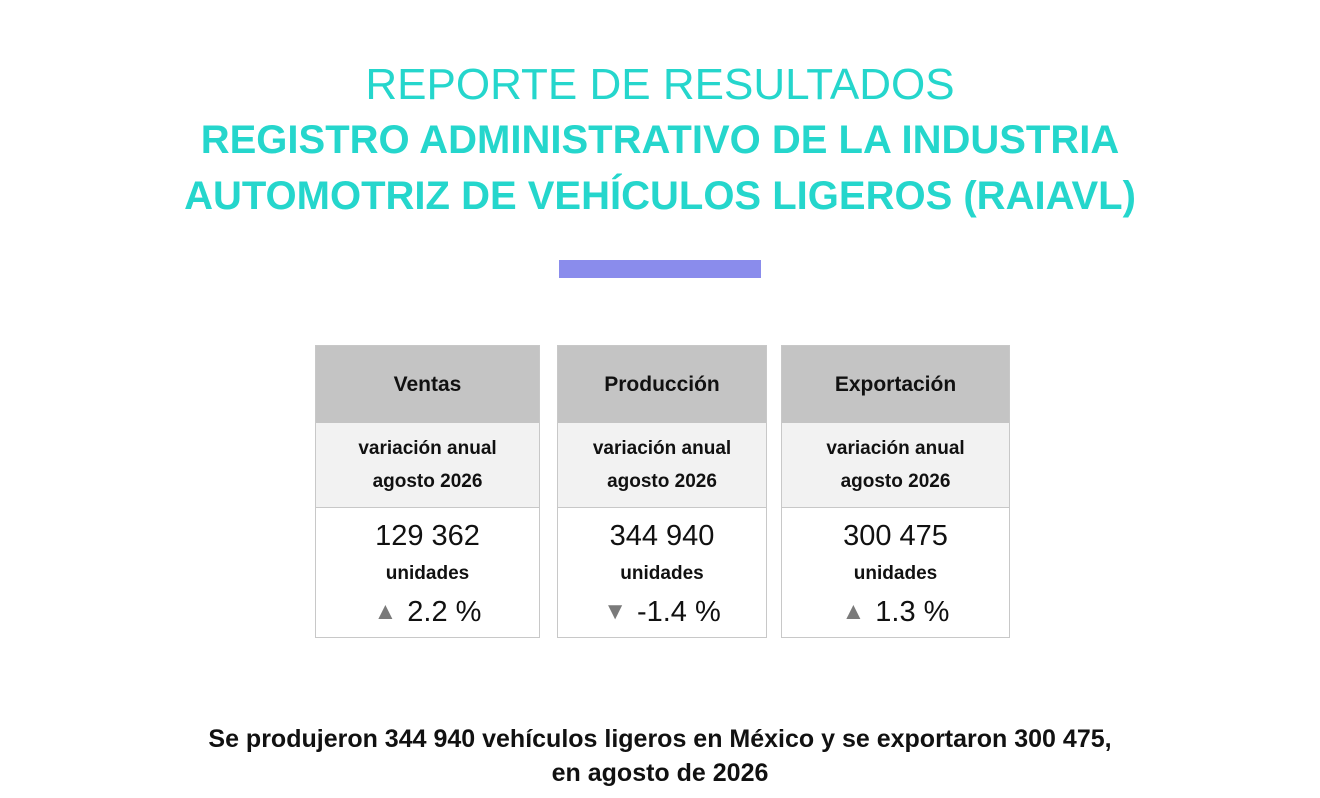 This screenshot has width=1320, height=798. Describe the element at coordinates (895, 384) in the screenshot. I see `card-title: Exportación` at that location.